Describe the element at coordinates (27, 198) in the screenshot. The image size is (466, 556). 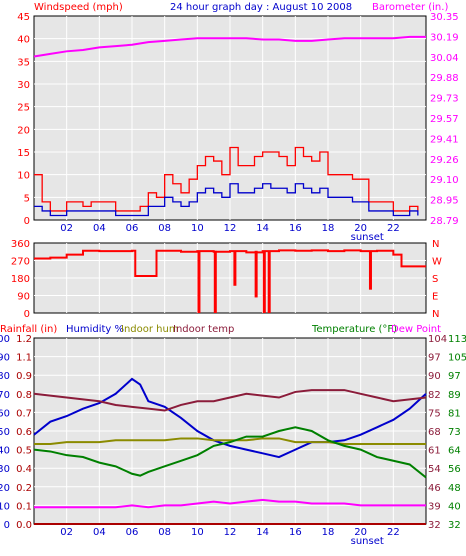
I see `wind-ytick-left: 5` at that location.